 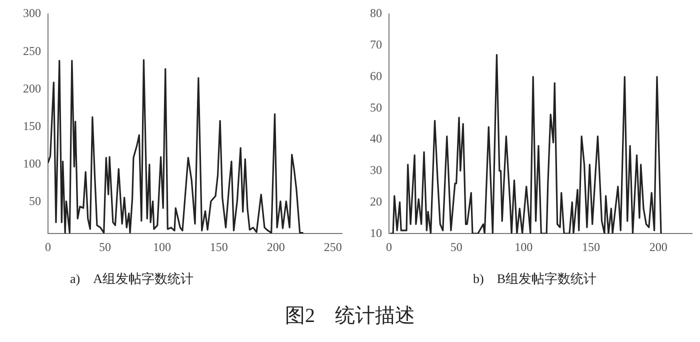 I want to click on text: 图2 统计描述, so click(x=350, y=316).